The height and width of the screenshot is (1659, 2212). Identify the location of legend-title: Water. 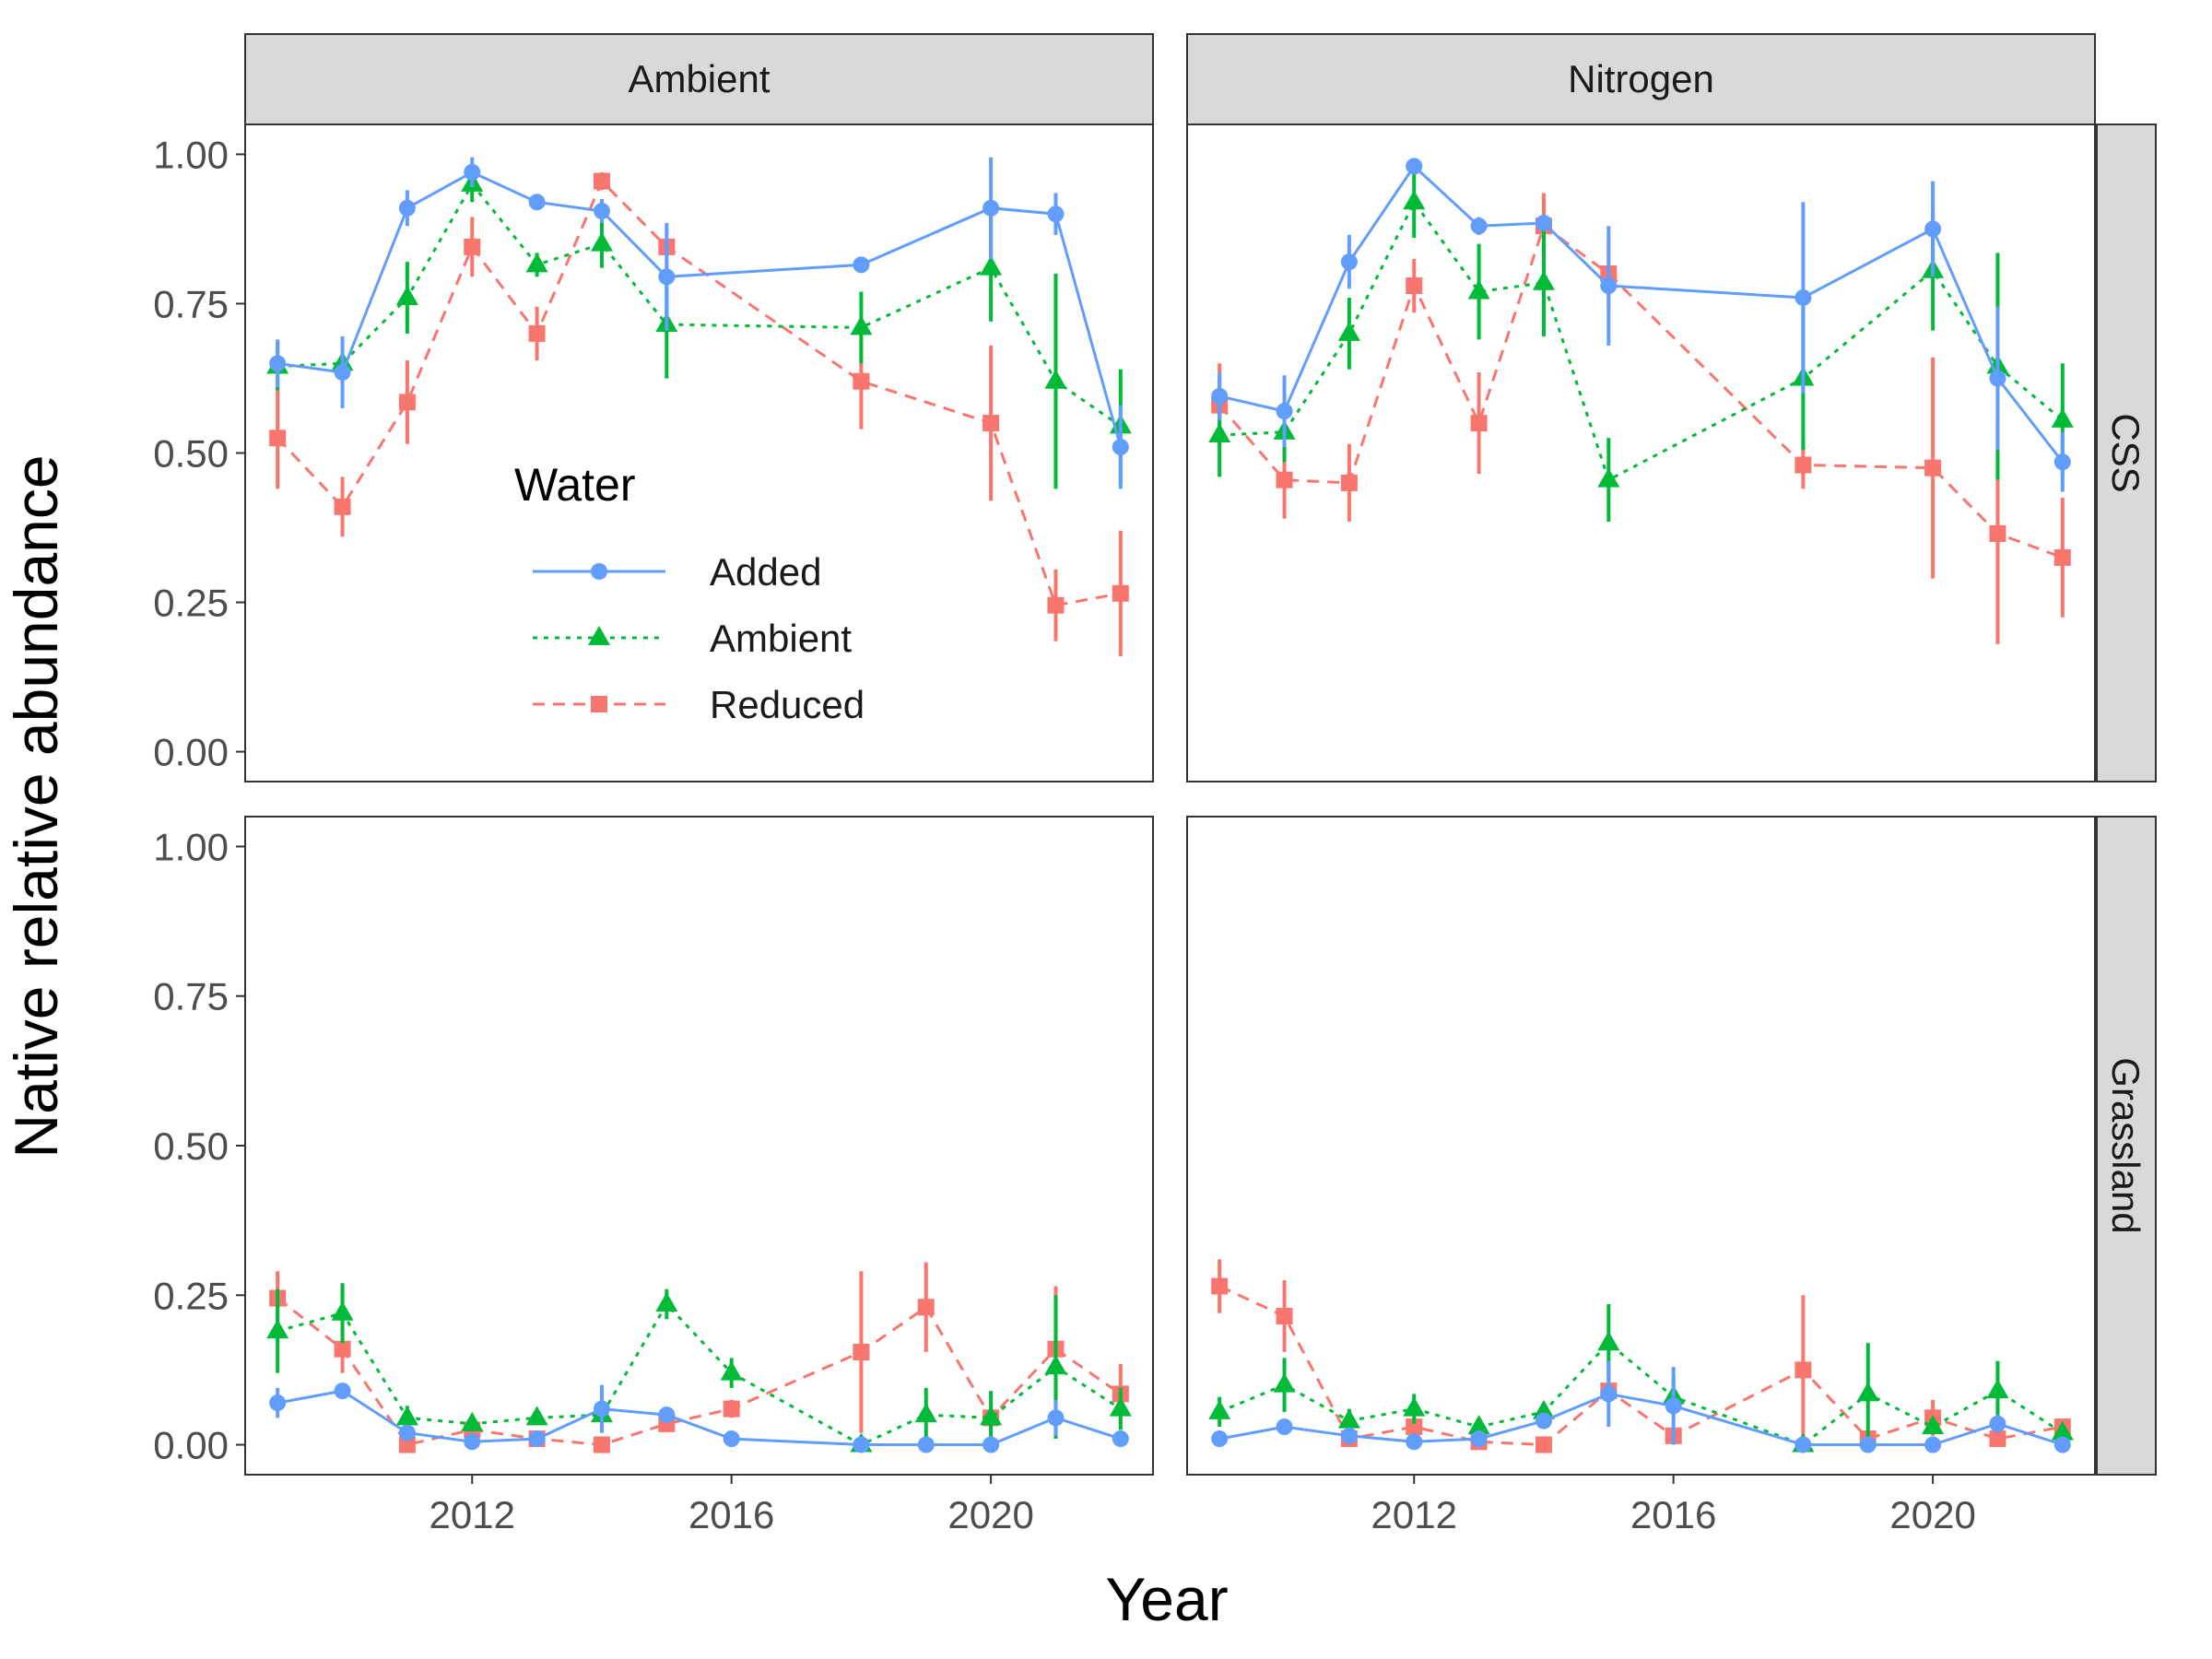
(575, 485).